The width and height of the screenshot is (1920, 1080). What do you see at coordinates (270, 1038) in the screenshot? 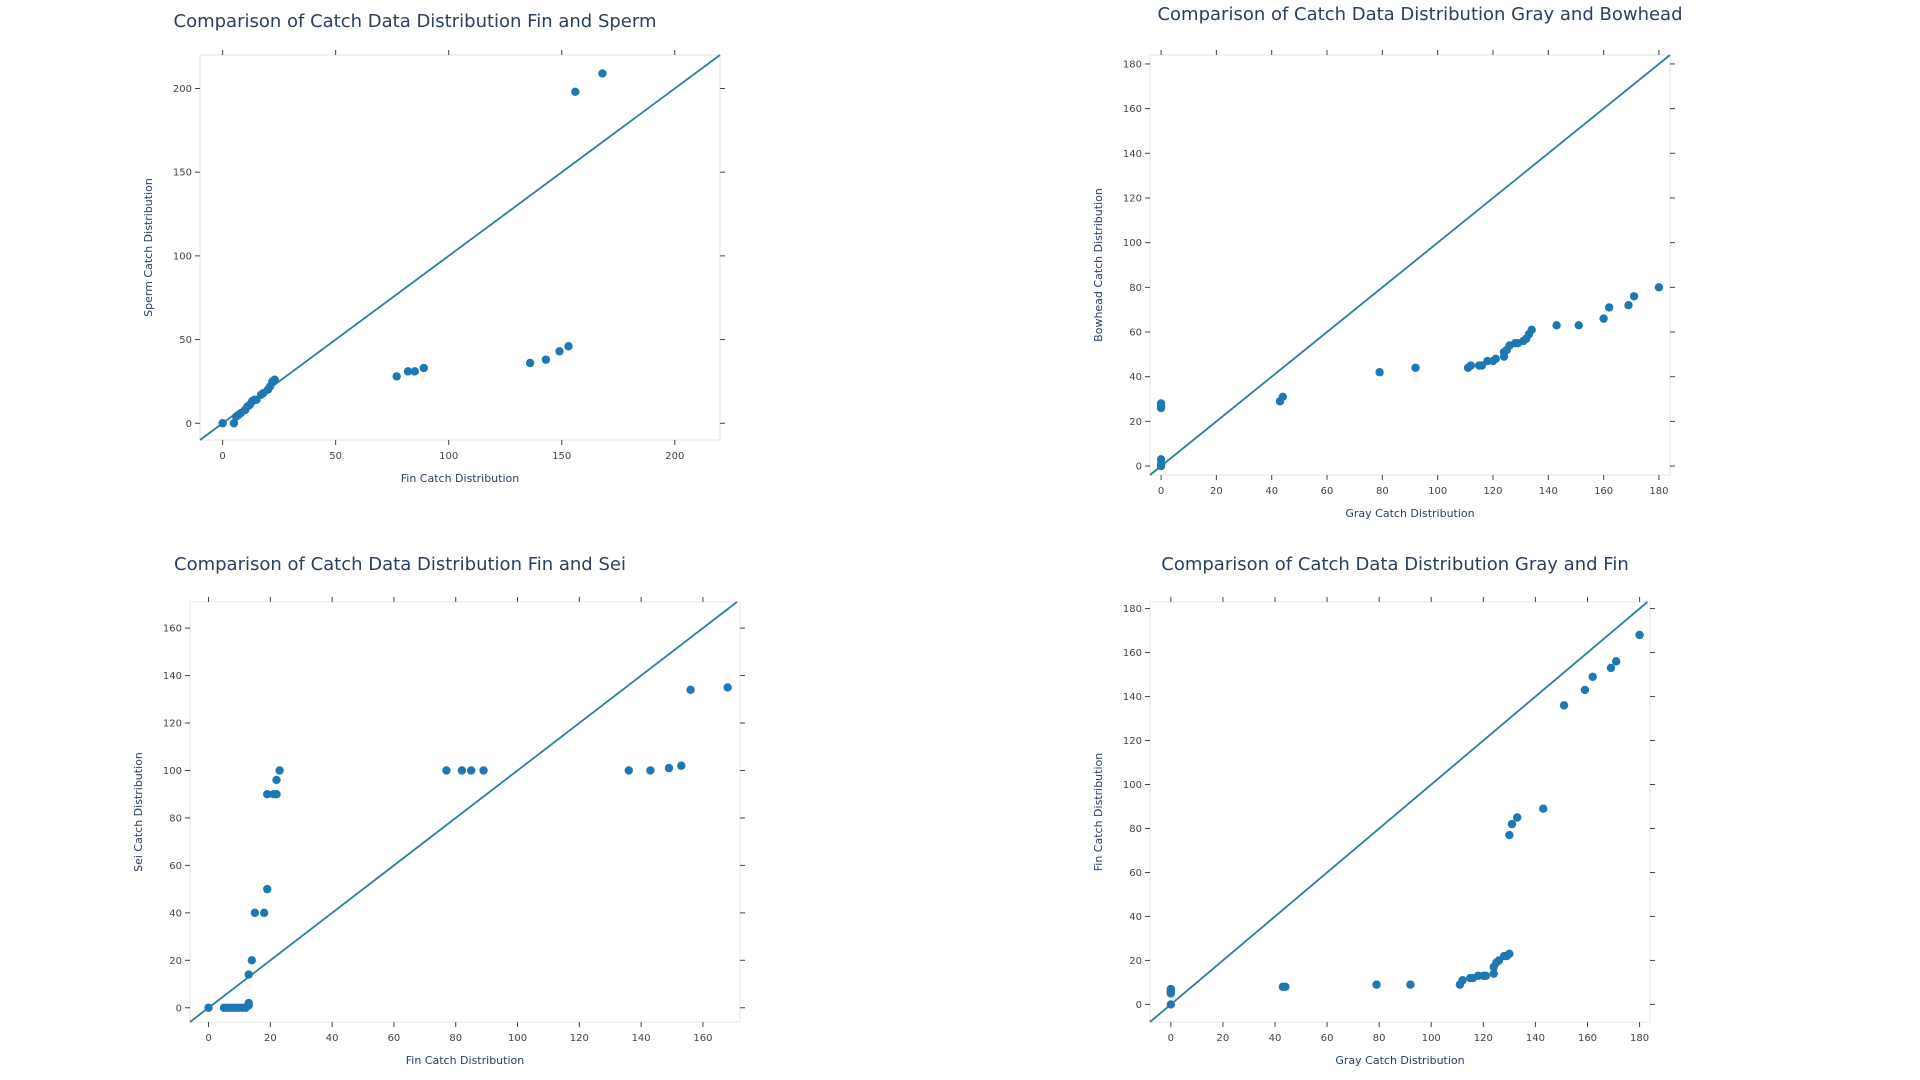
I see `x-tick-label: 20` at bounding box center [270, 1038].